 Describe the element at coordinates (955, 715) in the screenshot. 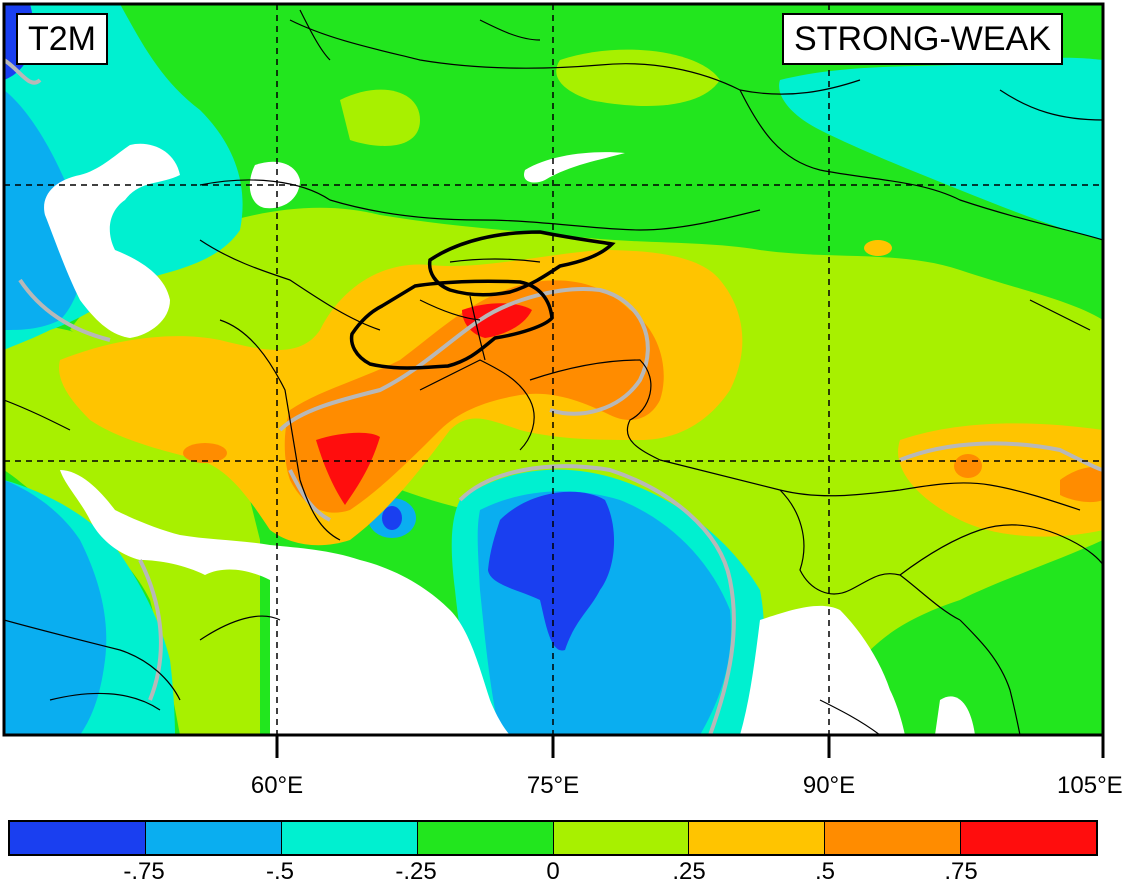

I see `southeast-sea` at that location.